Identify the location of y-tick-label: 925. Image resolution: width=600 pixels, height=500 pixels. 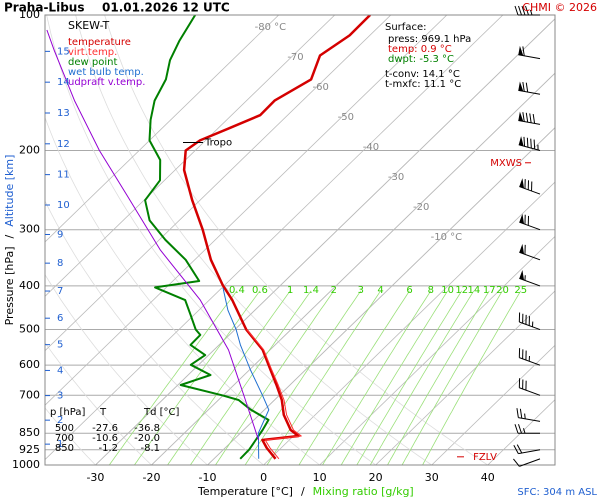
(29, 449).